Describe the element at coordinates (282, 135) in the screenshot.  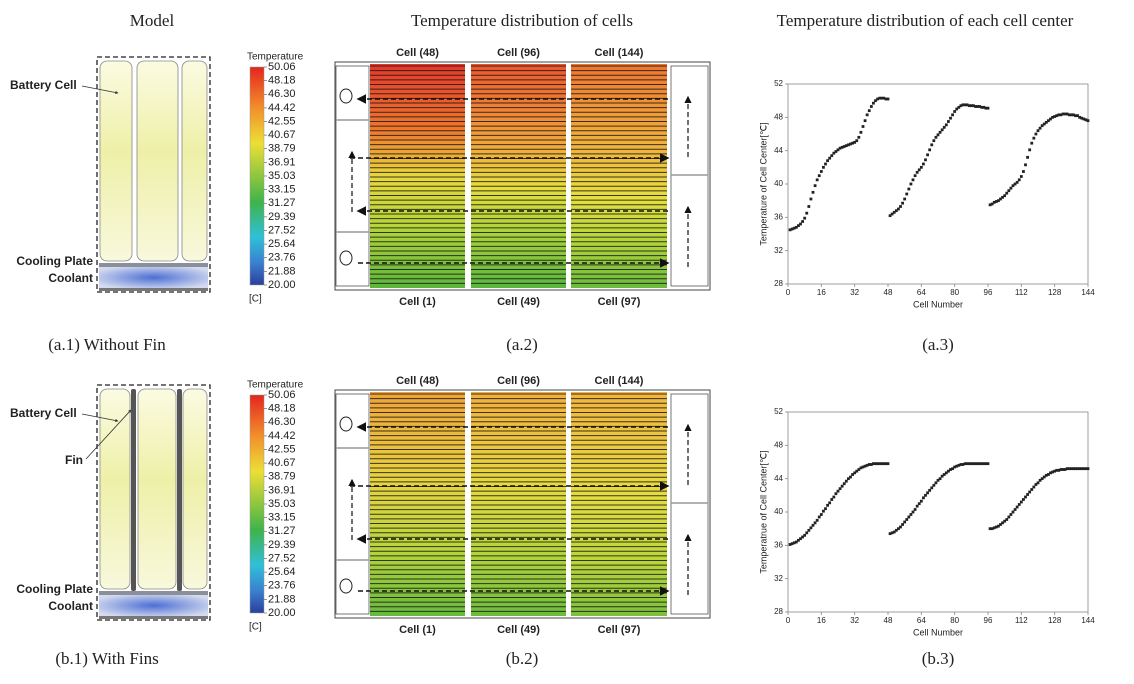
I see `colorbar-tick-label: 40.67` at that location.